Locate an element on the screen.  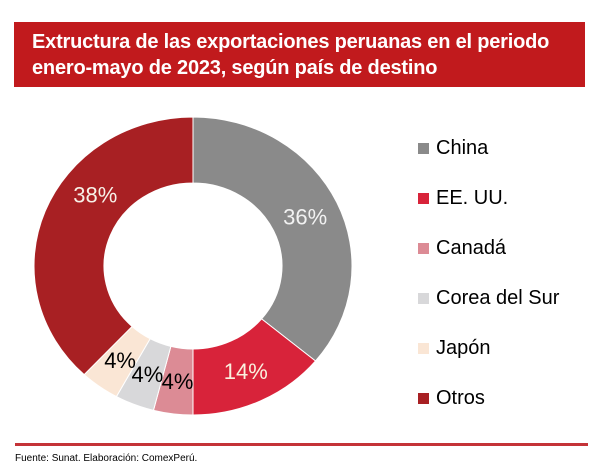
legend-label: Corea del Sur is located at coordinates (498, 298).